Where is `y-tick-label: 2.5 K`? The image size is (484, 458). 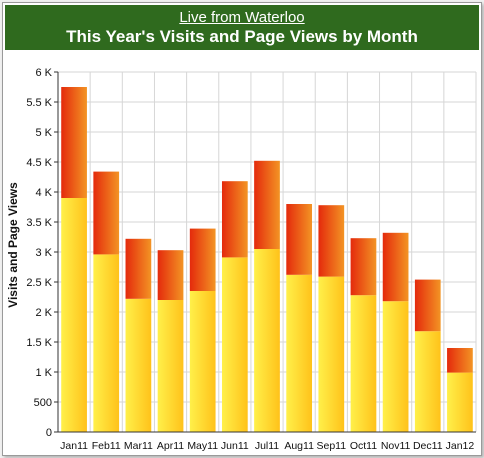
y-tick-label: 2.5 K is located at coordinates (39, 283).